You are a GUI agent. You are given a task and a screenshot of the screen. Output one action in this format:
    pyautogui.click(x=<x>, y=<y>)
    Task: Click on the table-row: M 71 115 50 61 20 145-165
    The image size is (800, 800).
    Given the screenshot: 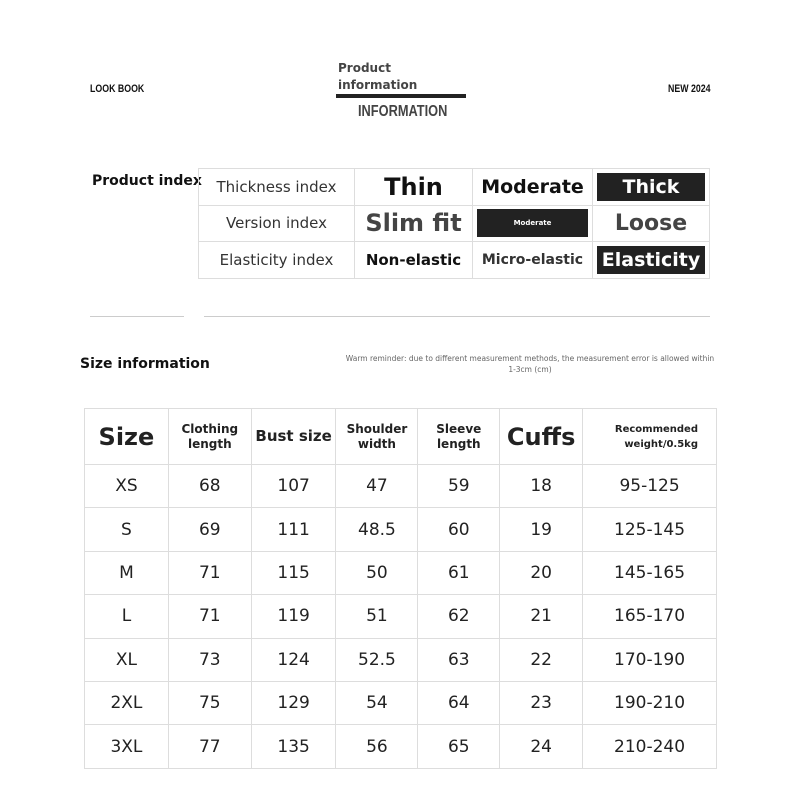 What is the action you would take?
    pyautogui.click(x=400, y=573)
    